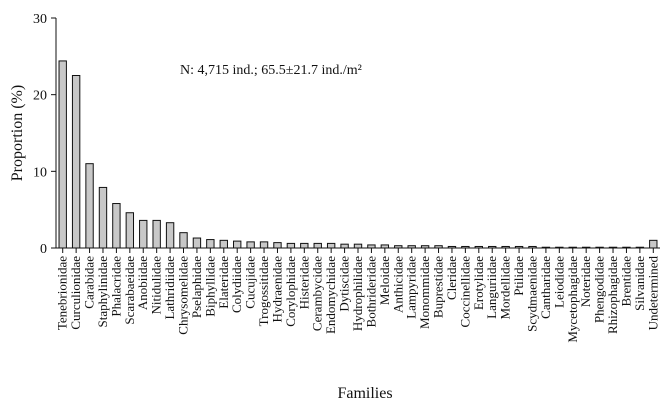  What do you see at coordinates (43, 249) in the screenshot?
I see `y-tick-label: 0` at bounding box center [43, 249].